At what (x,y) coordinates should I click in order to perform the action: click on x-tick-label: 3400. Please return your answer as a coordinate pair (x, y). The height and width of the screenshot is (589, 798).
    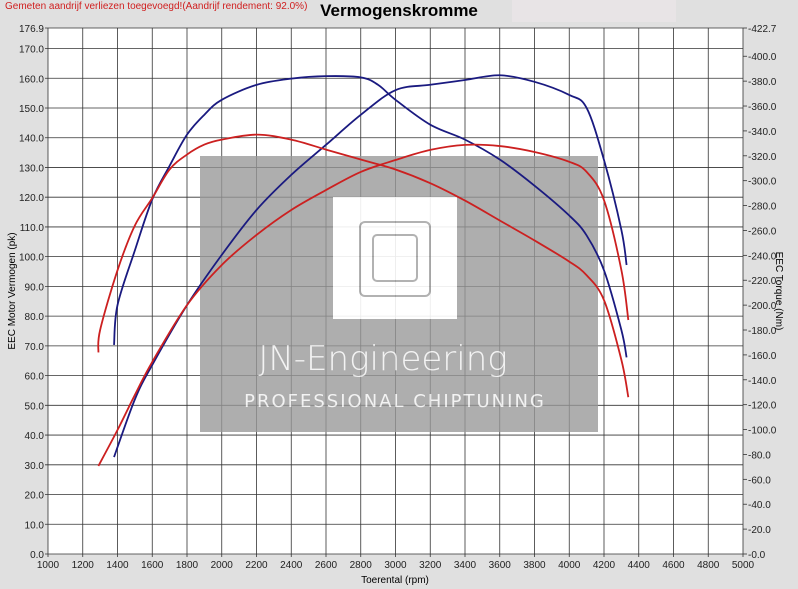
    Looking at the image, I should click on (465, 565).